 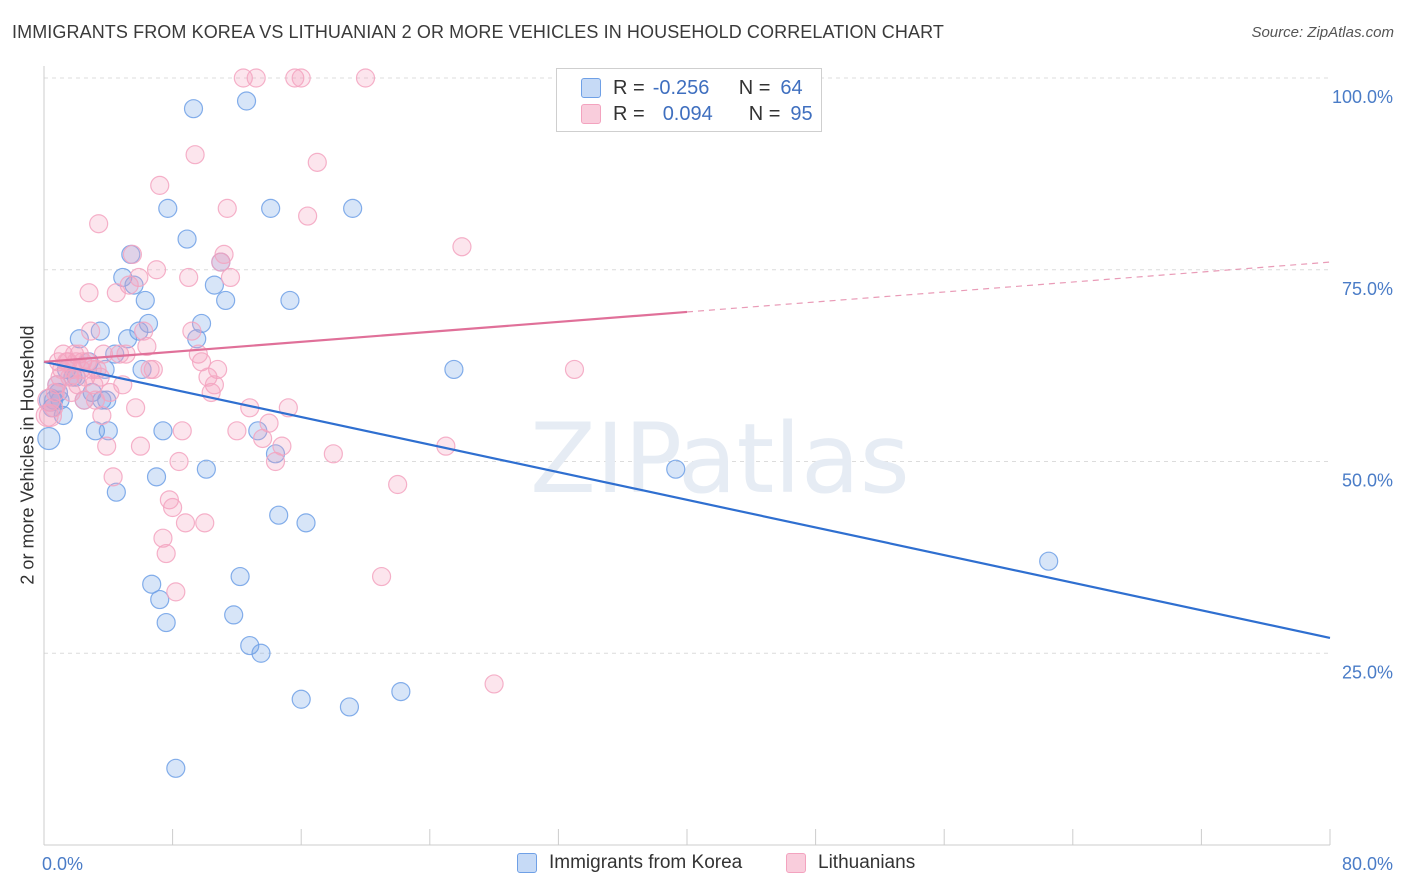 What do you see at coordinates (27, 455) in the screenshot?
I see `y-axis-label: 2 or more Vehicles in Household` at bounding box center [27, 455].